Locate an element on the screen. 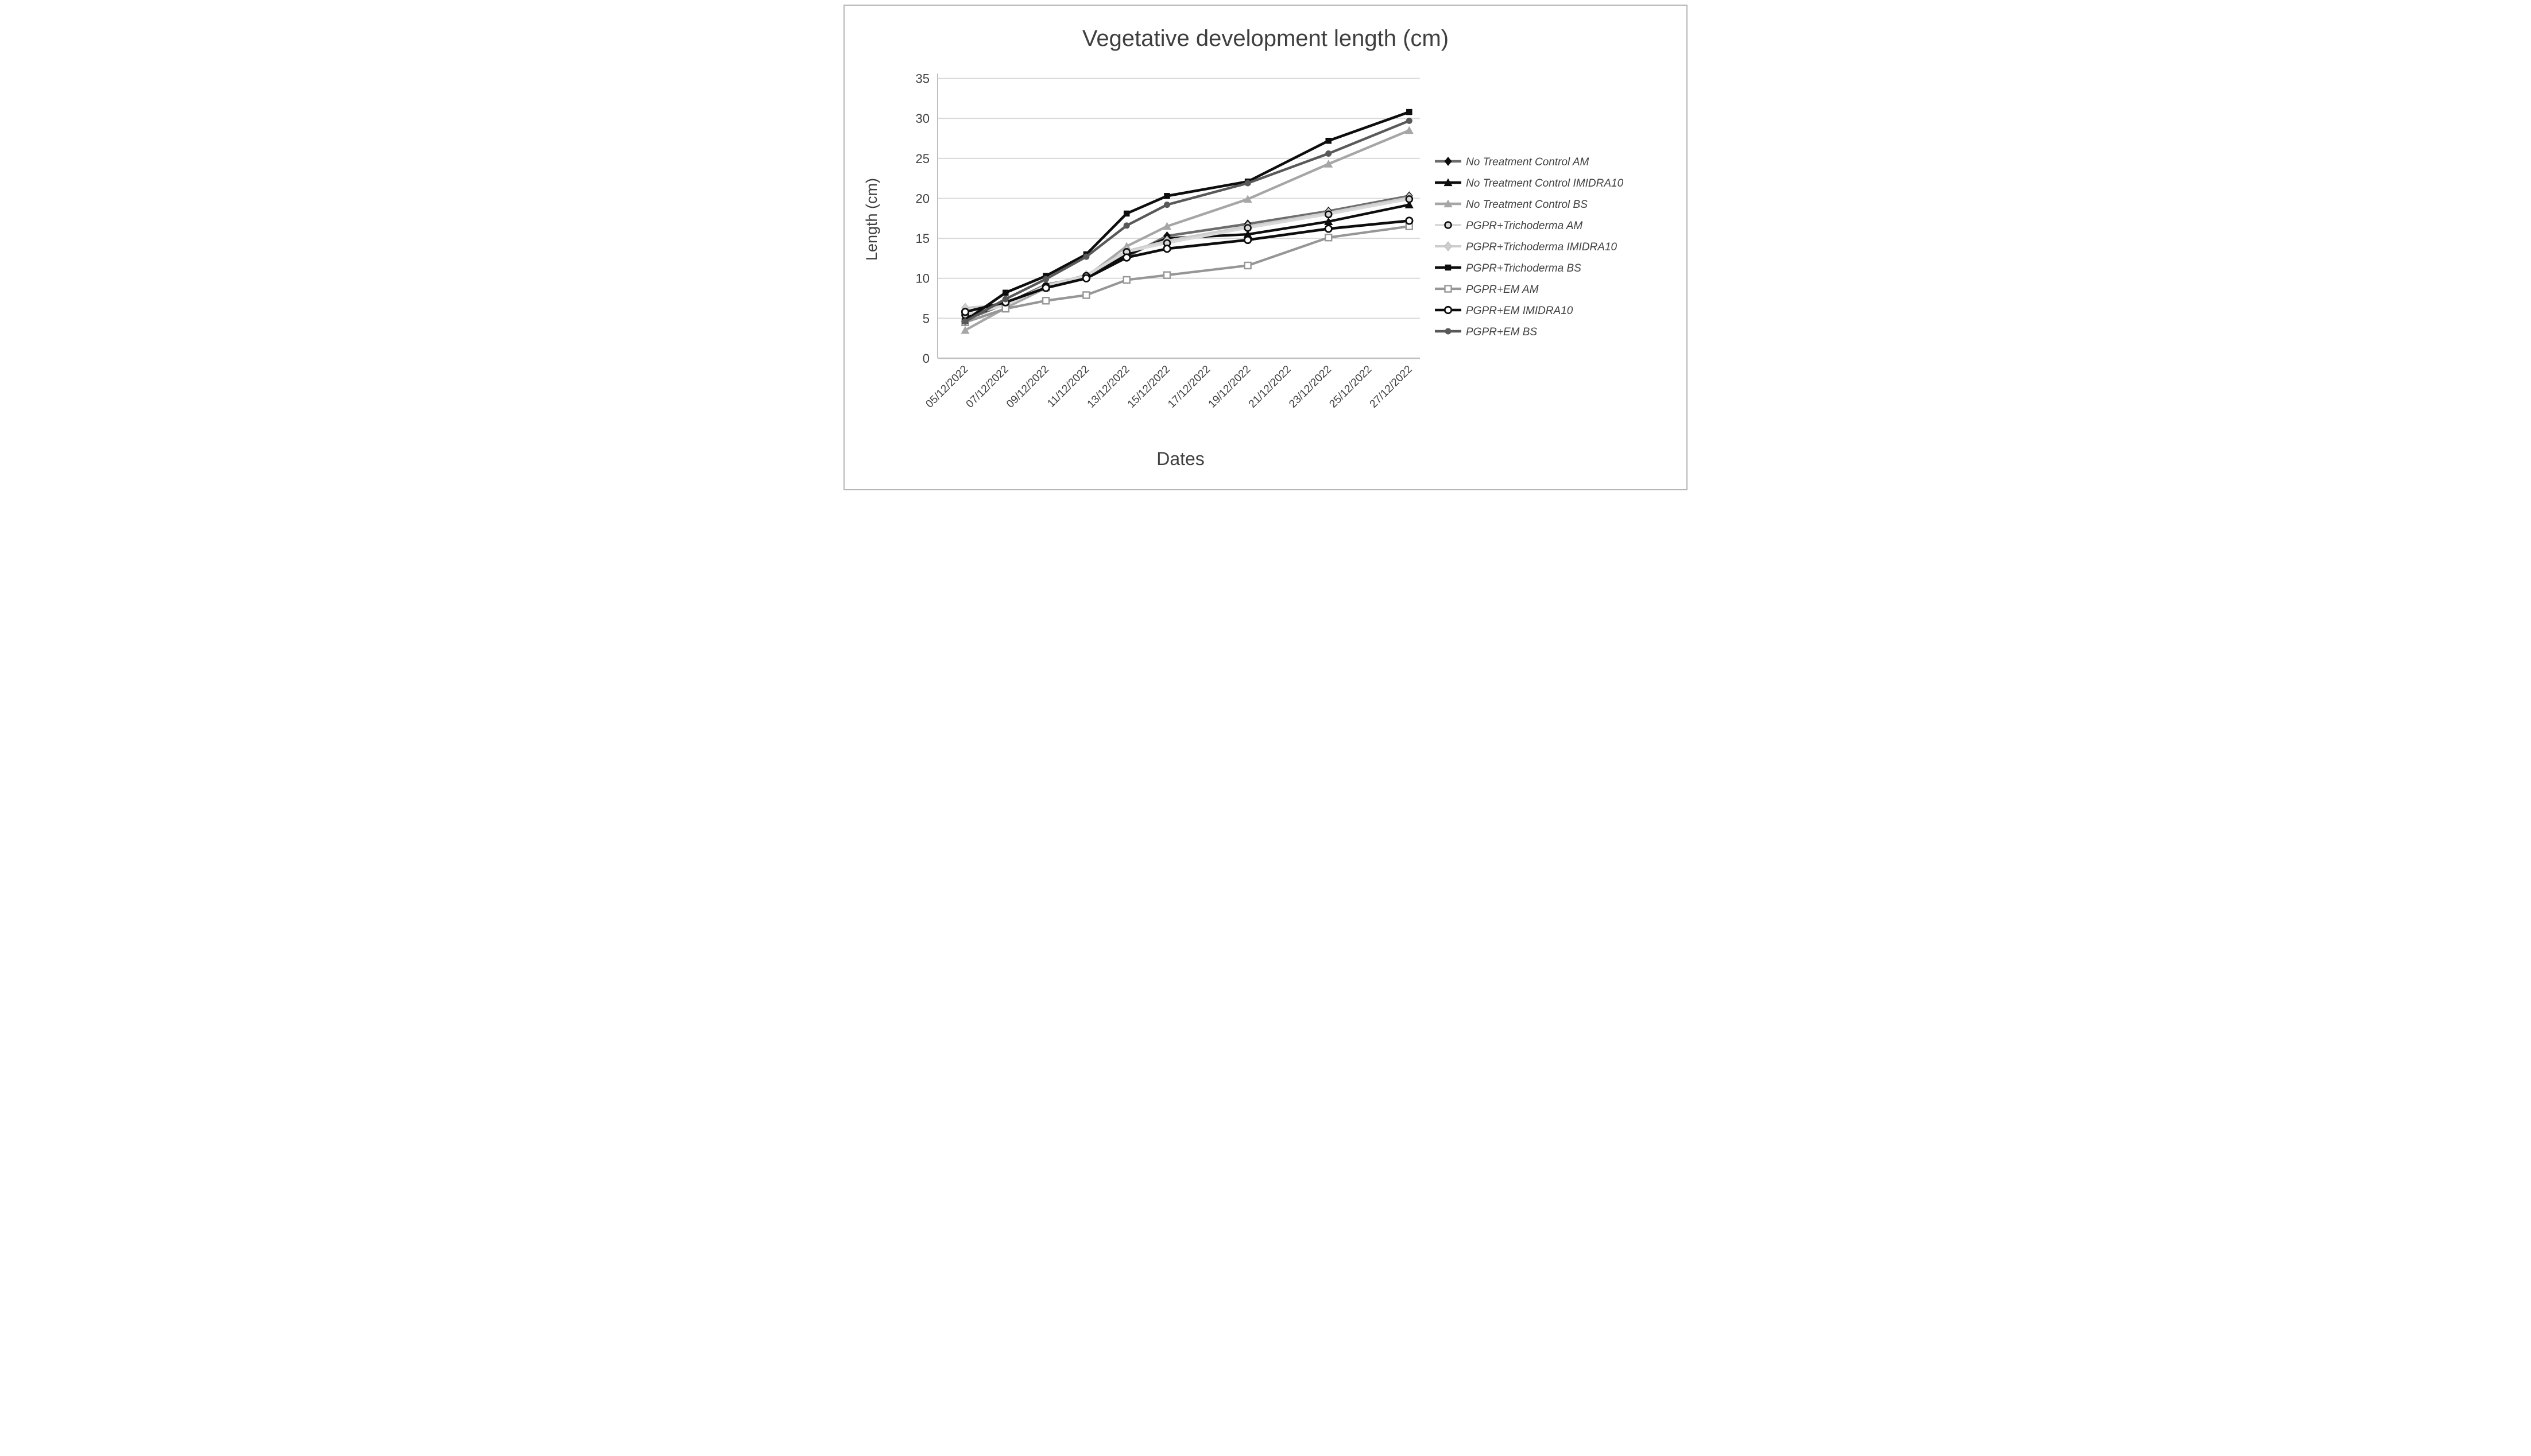 Image resolution: width=2531 pixels, height=1456 pixels. y-tick-label: 0 is located at coordinates (926, 358).